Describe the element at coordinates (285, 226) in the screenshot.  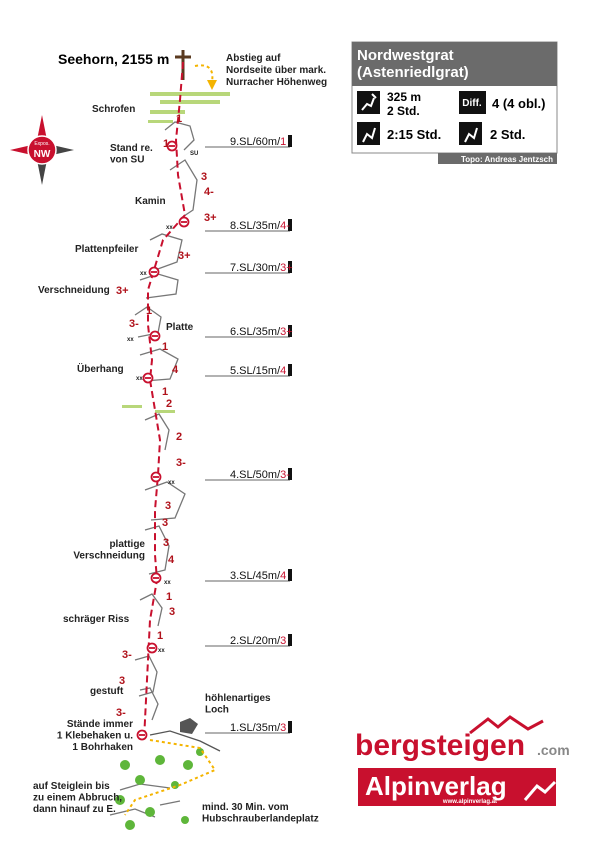
I see `pitch-grade: 4-` at that location.